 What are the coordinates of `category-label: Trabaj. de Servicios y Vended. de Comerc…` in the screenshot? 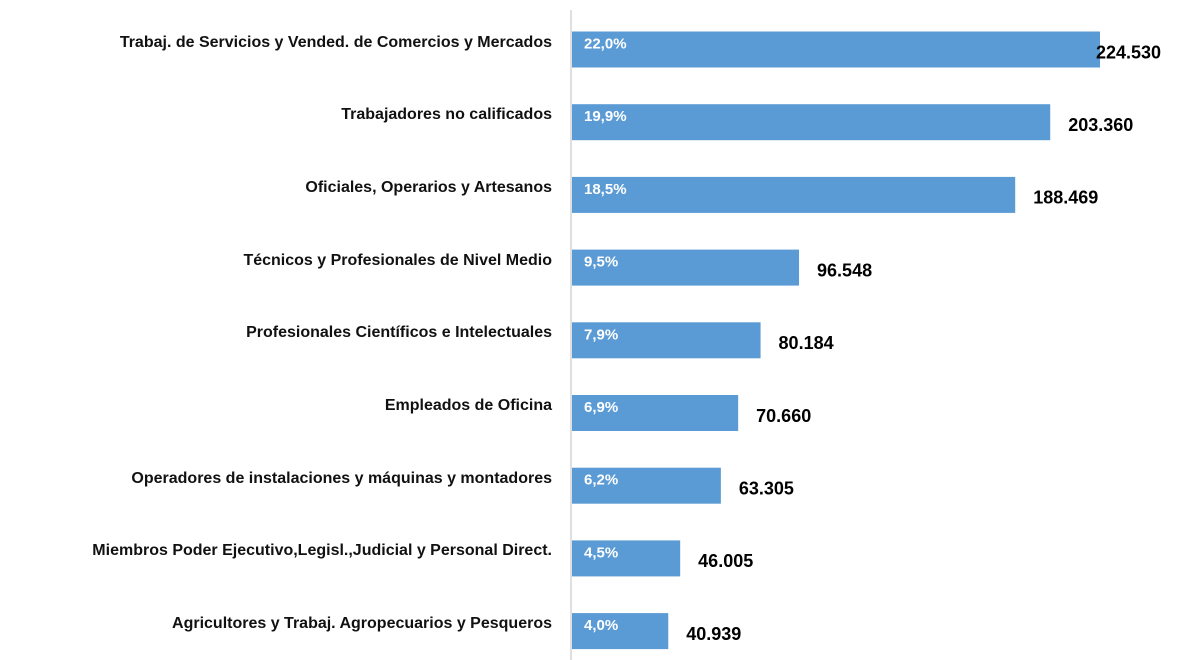 It's located at (276, 43).